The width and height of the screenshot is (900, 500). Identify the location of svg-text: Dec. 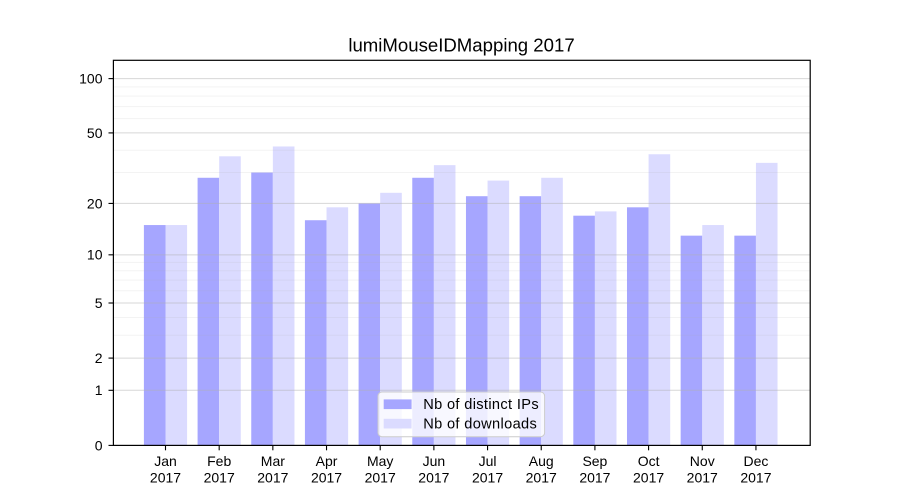
(755, 461).